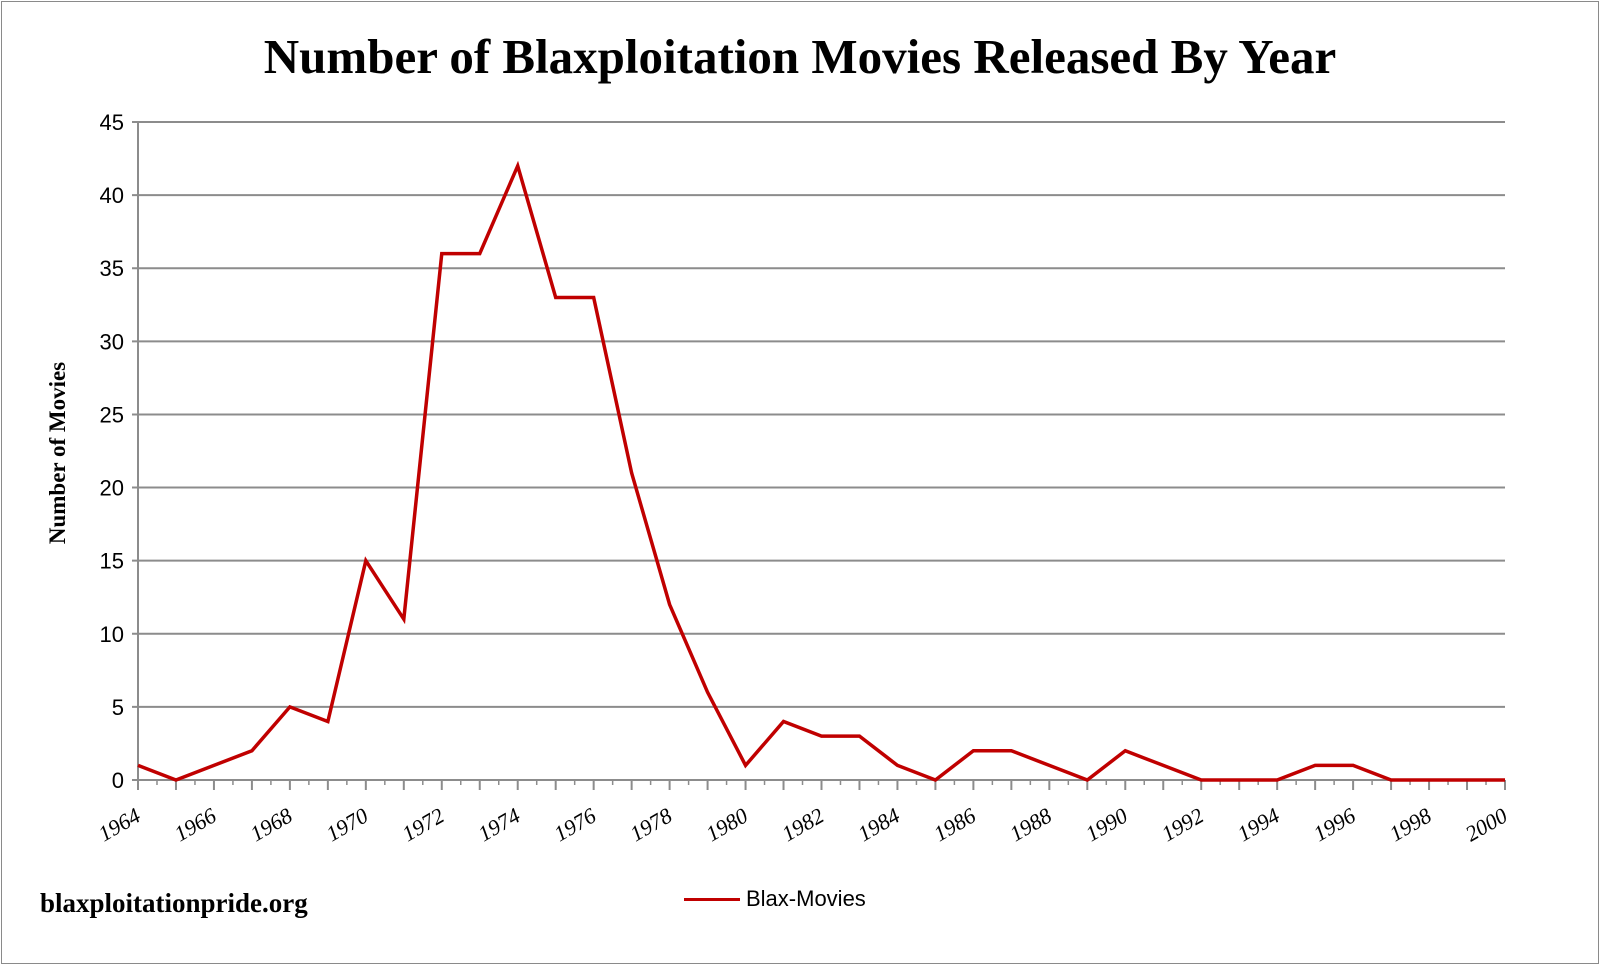 The image size is (1600, 965). I want to click on x-tick-label: 1974, so click(499, 825).